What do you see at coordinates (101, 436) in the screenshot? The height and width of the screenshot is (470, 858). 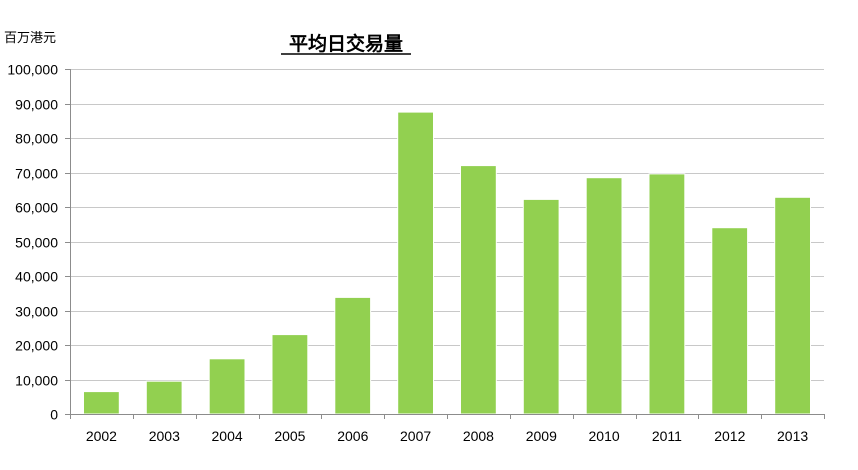 I see `x-tick-label: 2002` at bounding box center [101, 436].